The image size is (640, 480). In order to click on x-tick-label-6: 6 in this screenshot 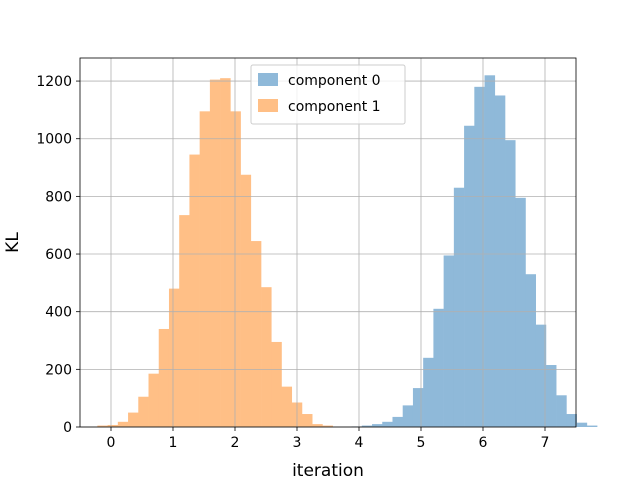, I will do `click(483, 443)`.